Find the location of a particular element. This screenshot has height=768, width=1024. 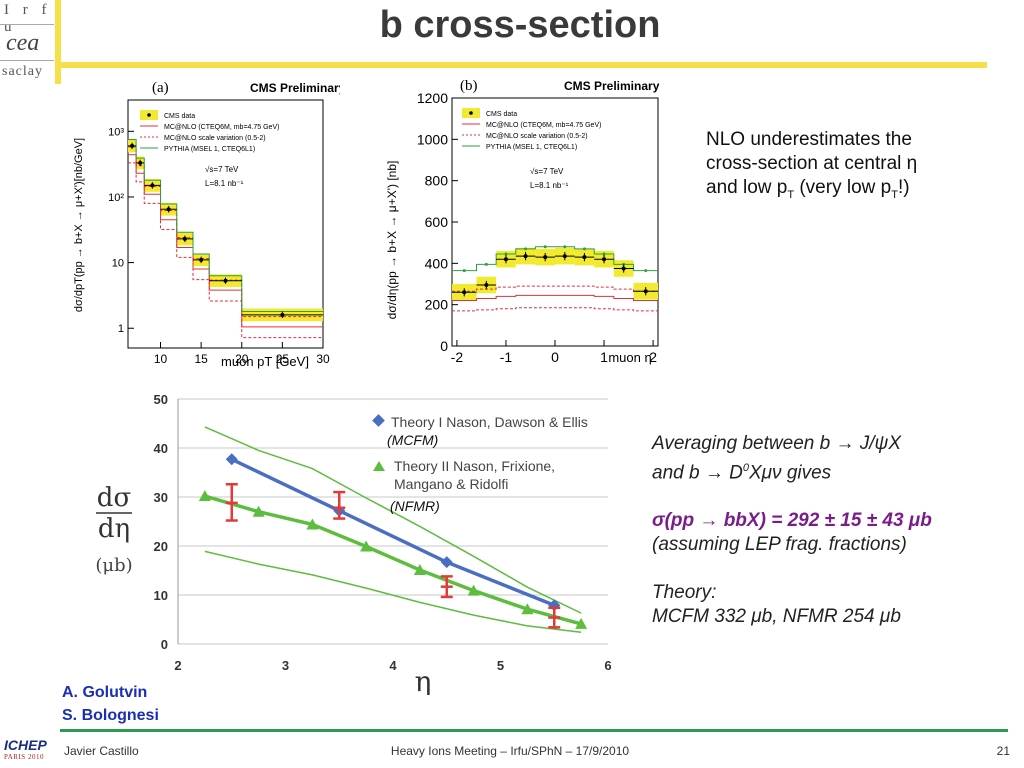

nlo-note-line: and low pT (very low pT!) is located at coordinates (856, 191).